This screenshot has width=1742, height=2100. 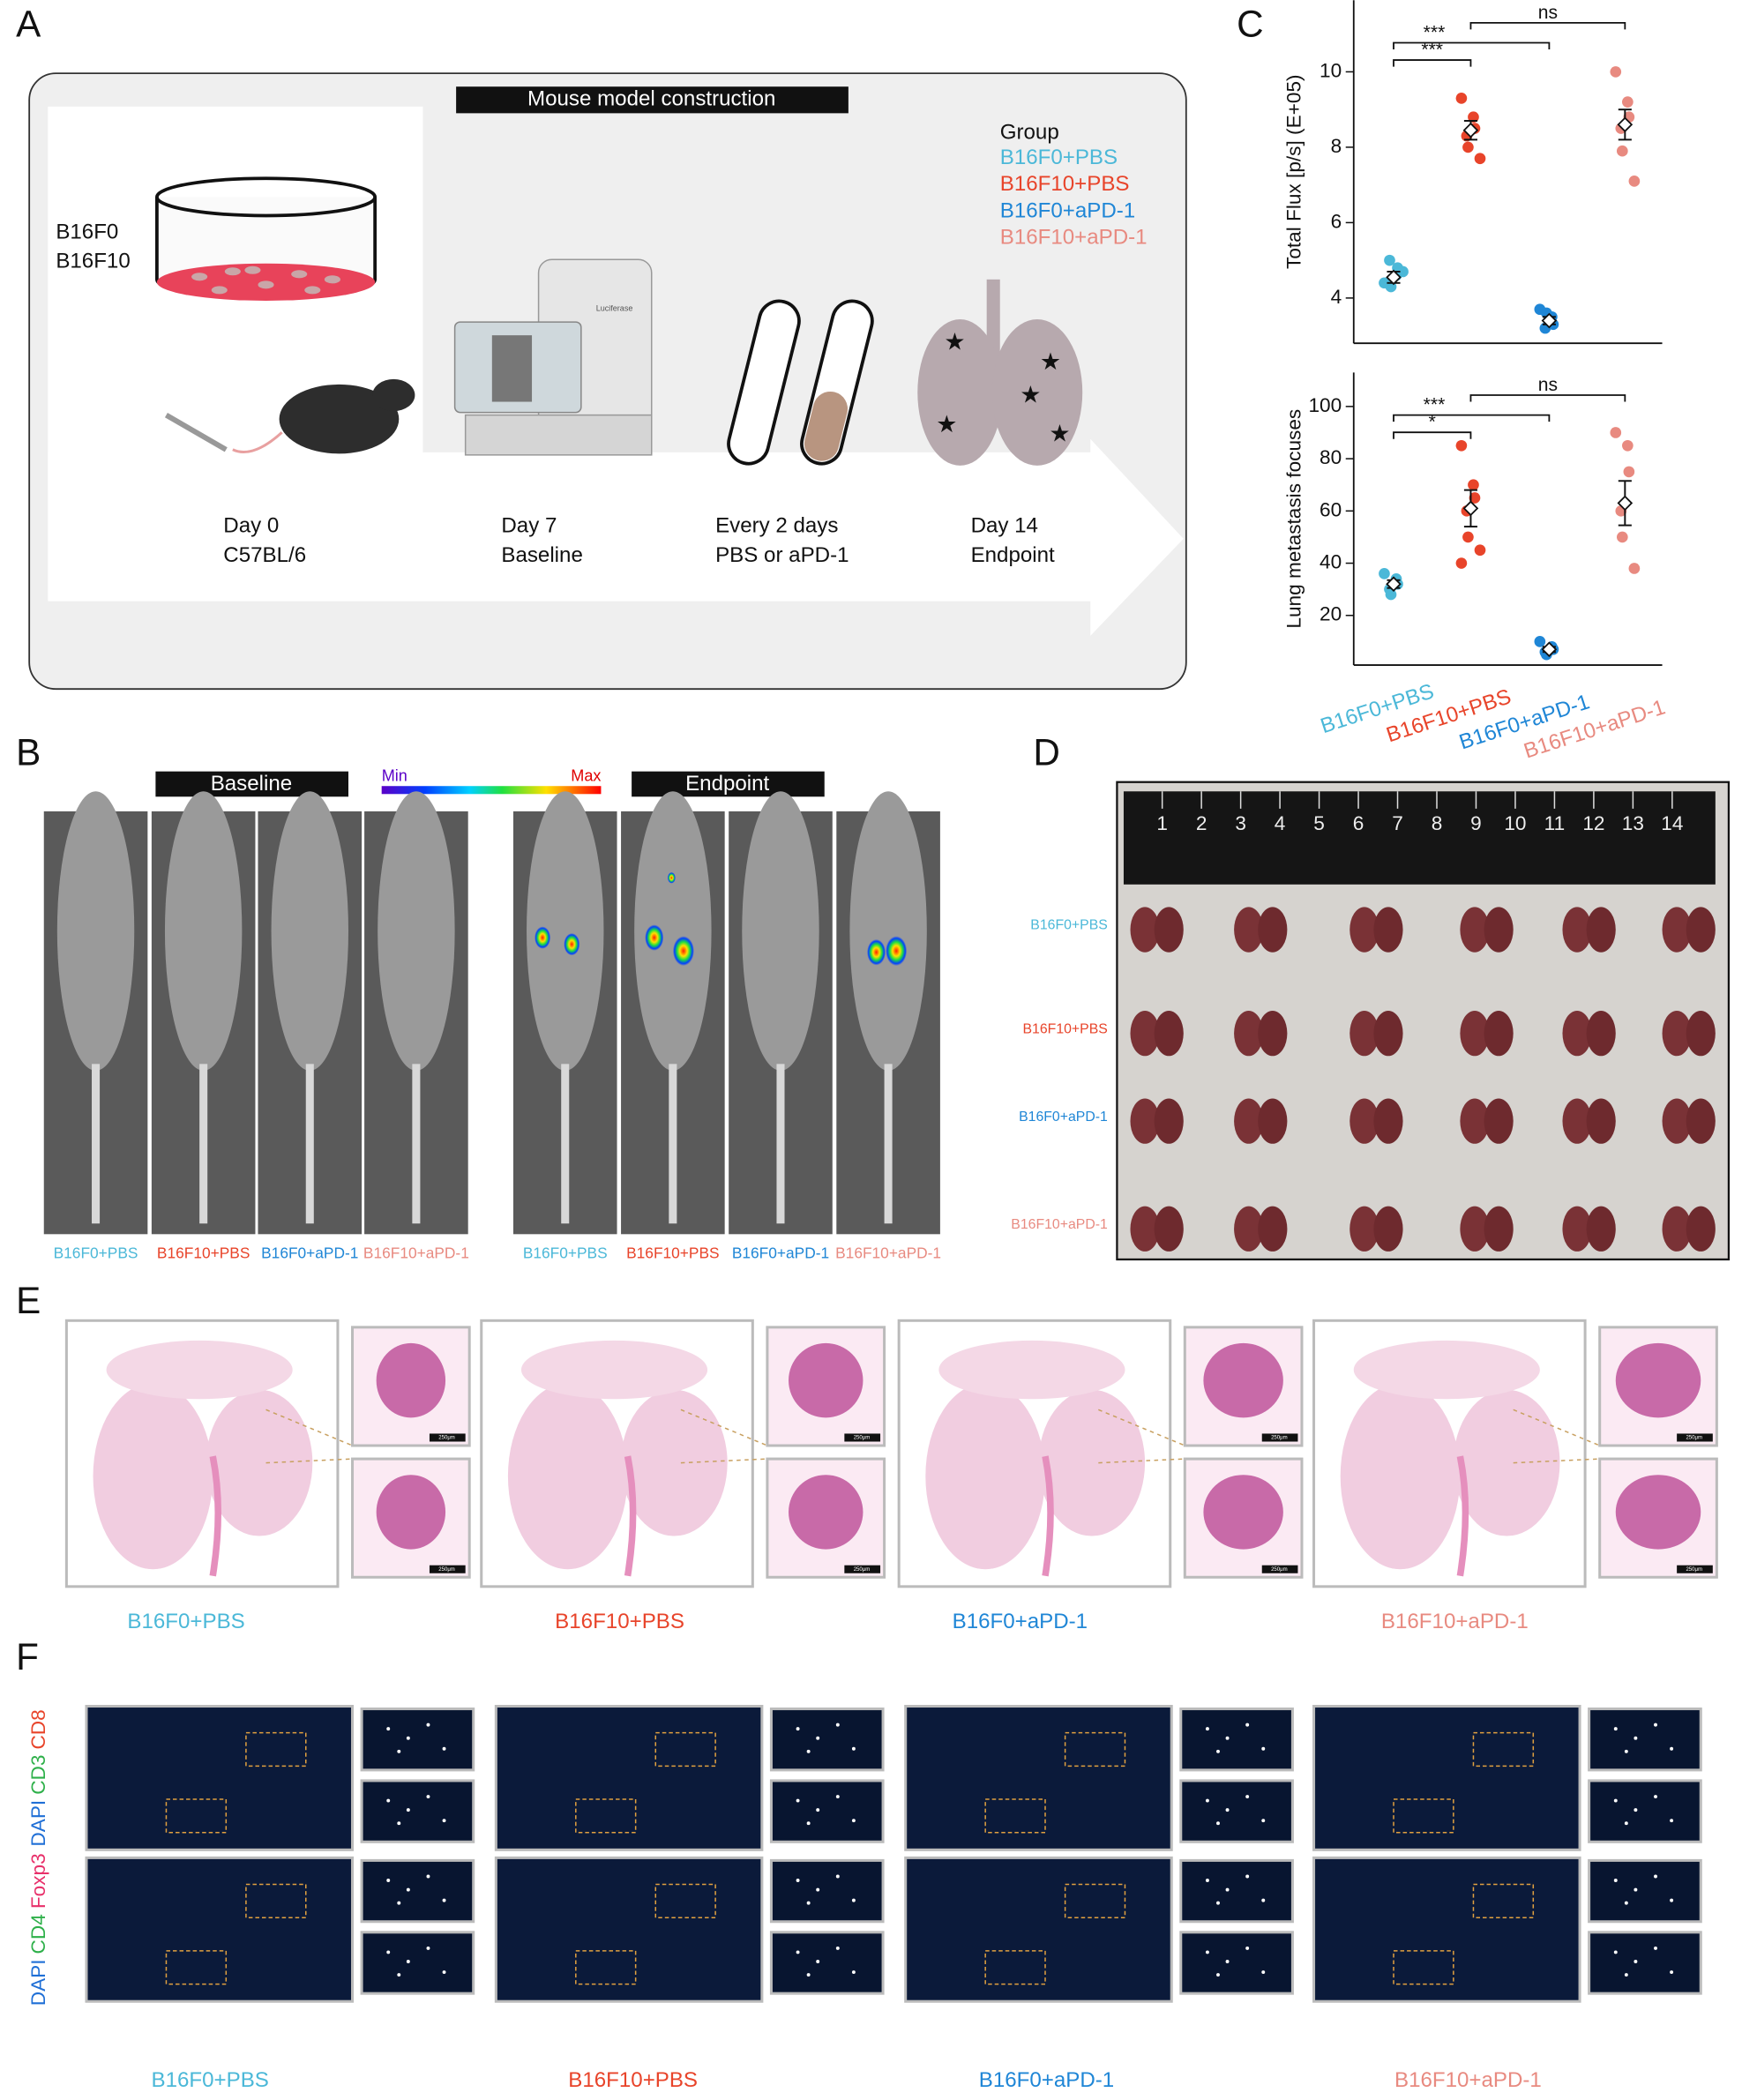 What do you see at coordinates (1331, 457) in the screenshot?
I see `y-tick-label: 80` at bounding box center [1331, 457].